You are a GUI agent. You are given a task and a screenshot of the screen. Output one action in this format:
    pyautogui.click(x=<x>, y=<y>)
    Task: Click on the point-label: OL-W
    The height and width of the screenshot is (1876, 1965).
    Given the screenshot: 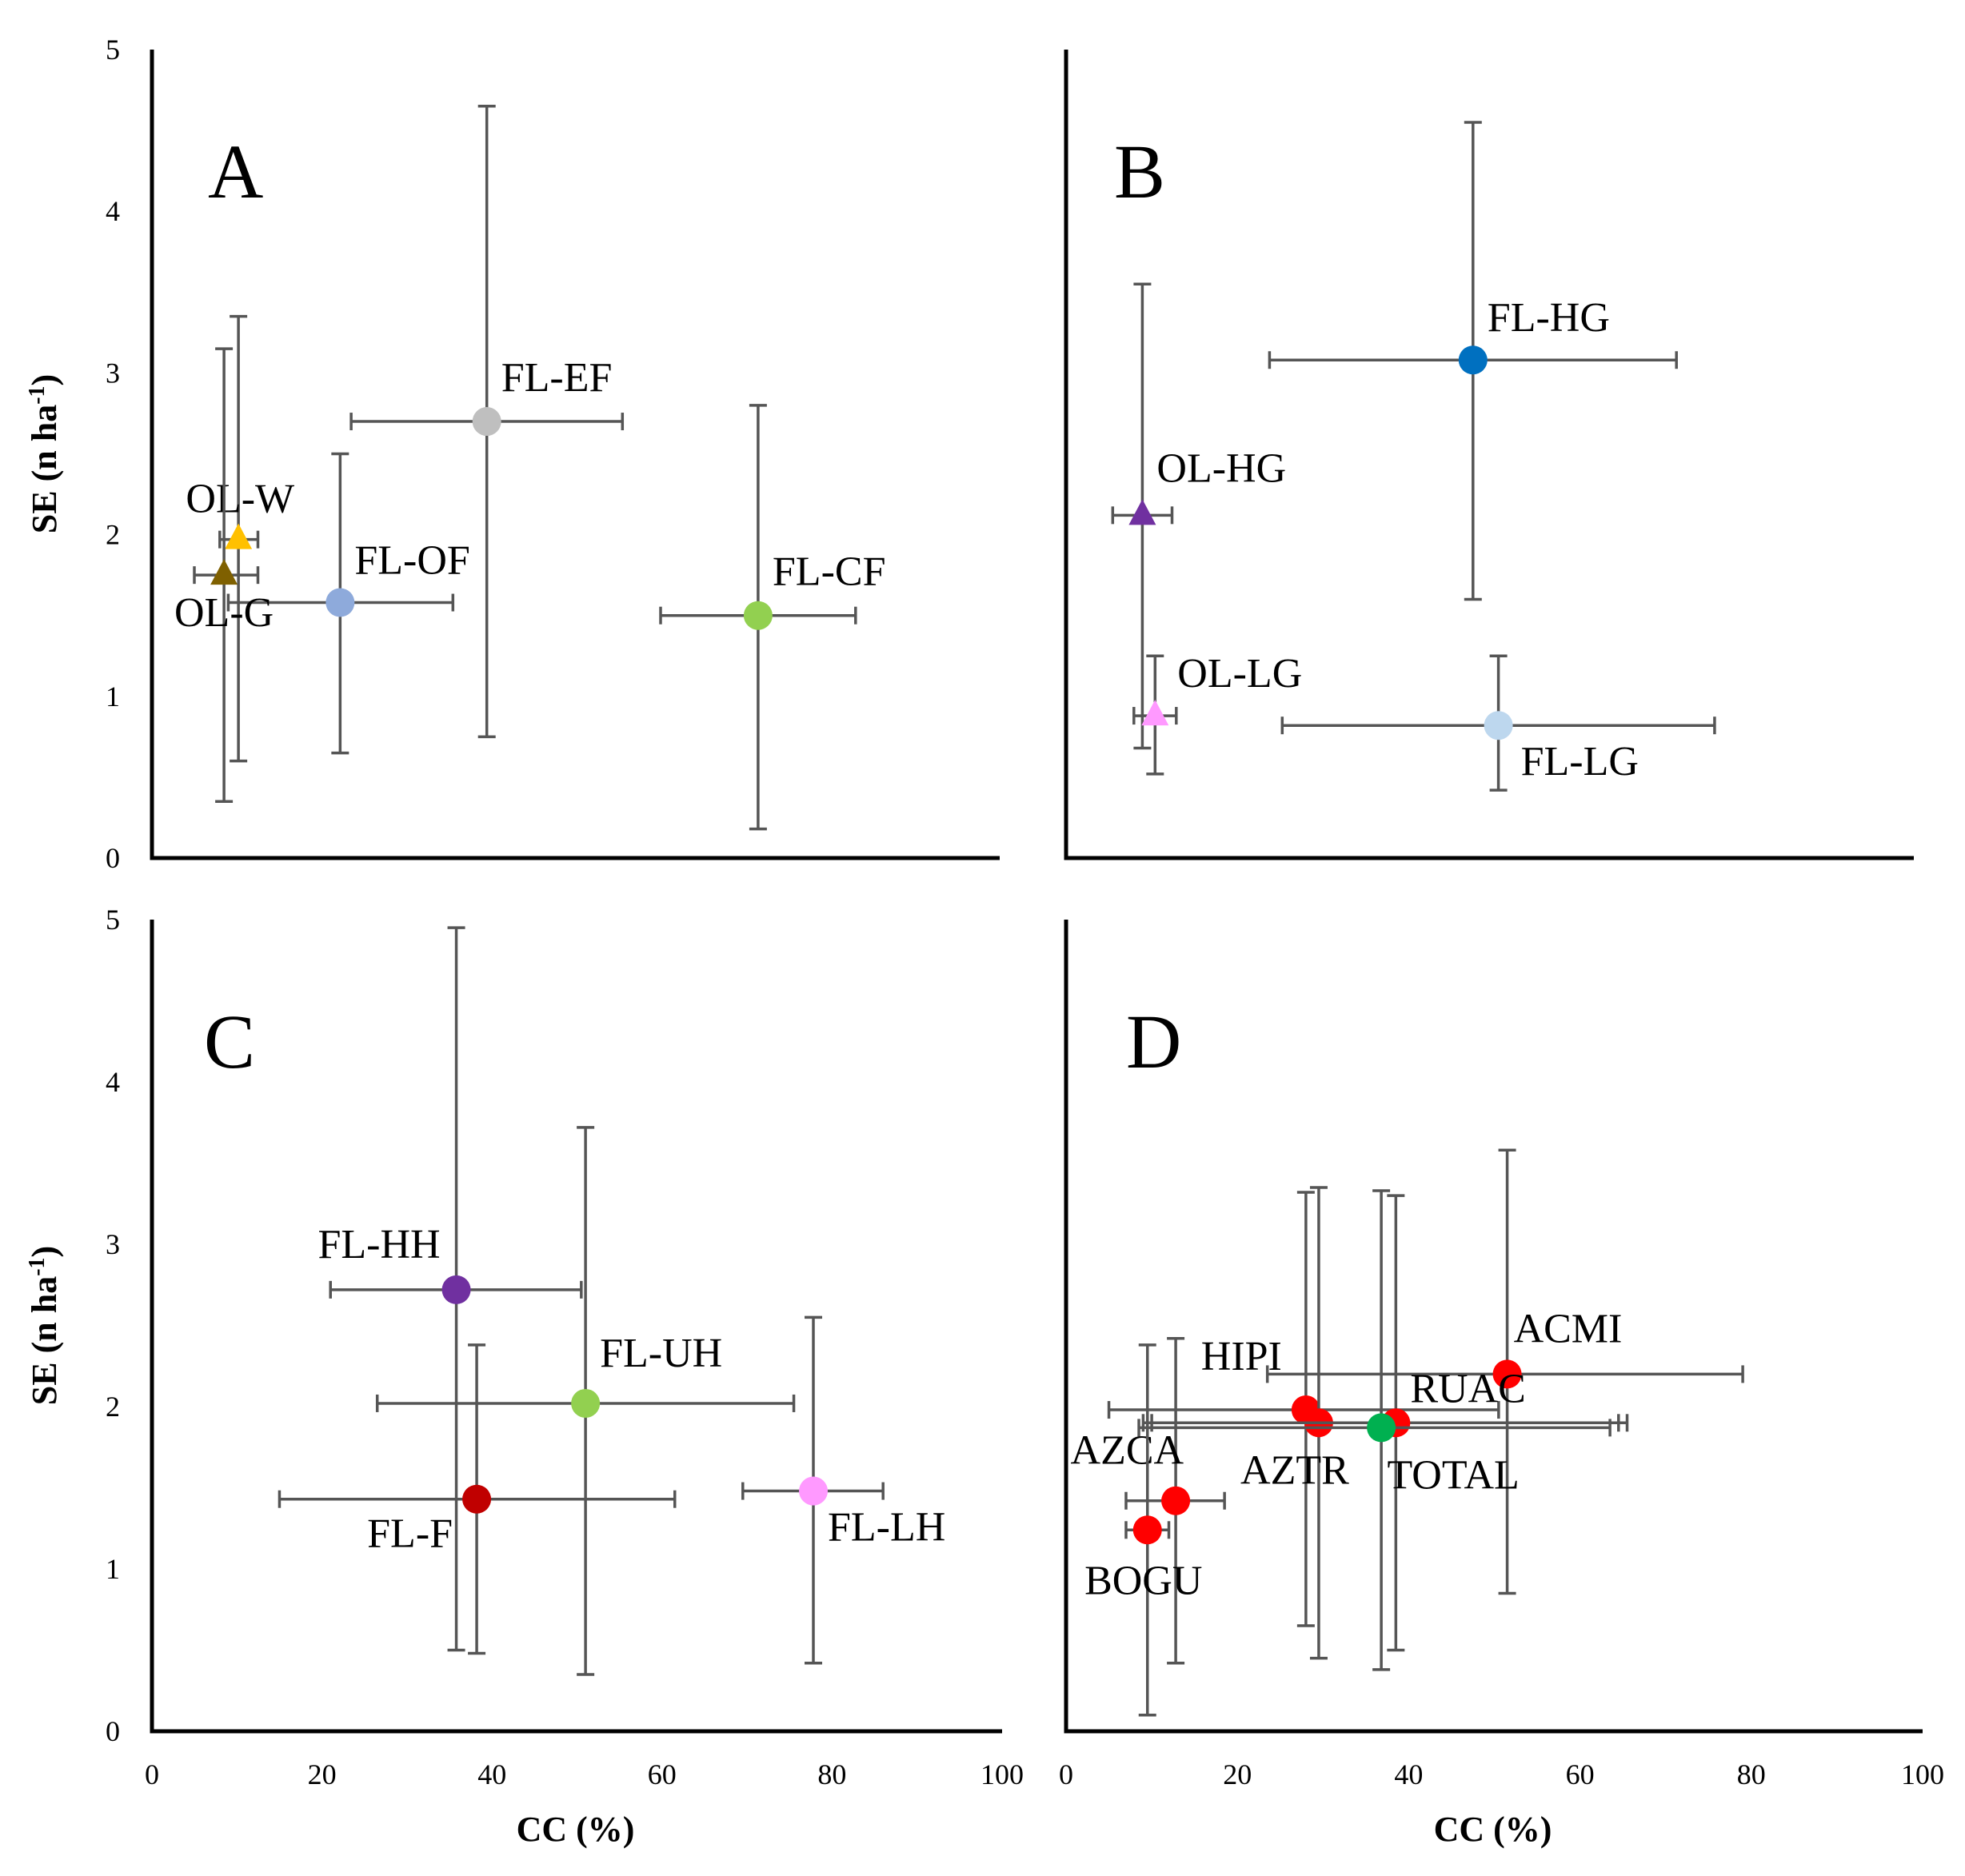 What is the action you would take?
    pyautogui.click(x=240, y=499)
    